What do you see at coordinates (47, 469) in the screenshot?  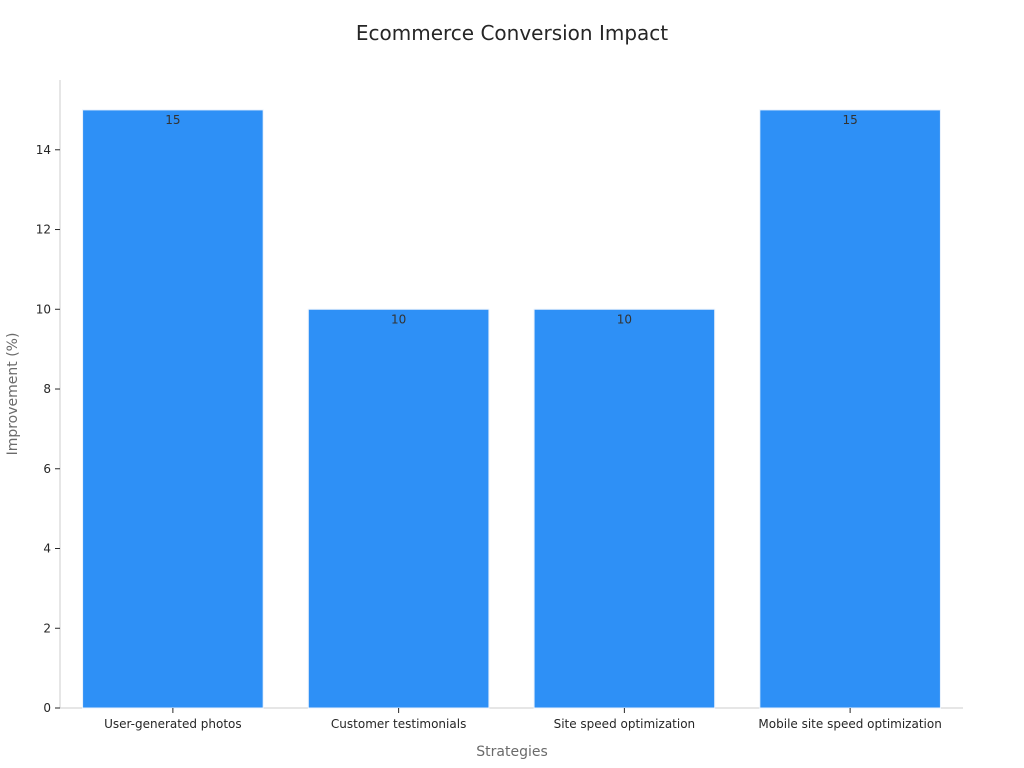 I see `y-tick-label: 6` at bounding box center [47, 469].